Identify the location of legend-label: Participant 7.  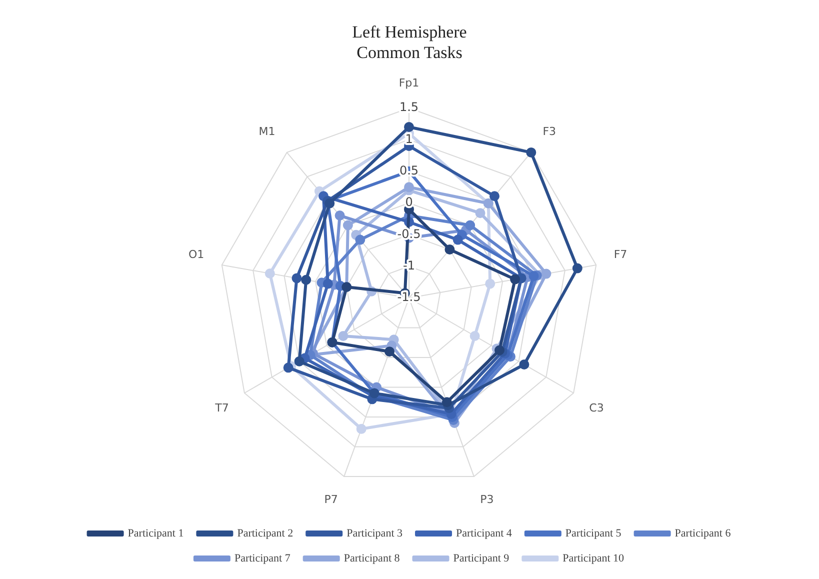
(262, 558).